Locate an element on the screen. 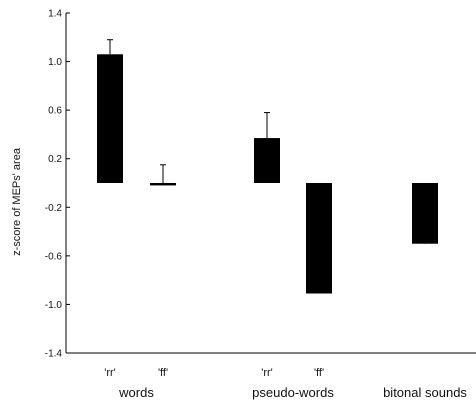 Image resolution: width=476 pixels, height=403 pixels. y-tick-label: 1.0 is located at coordinates (55, 62).